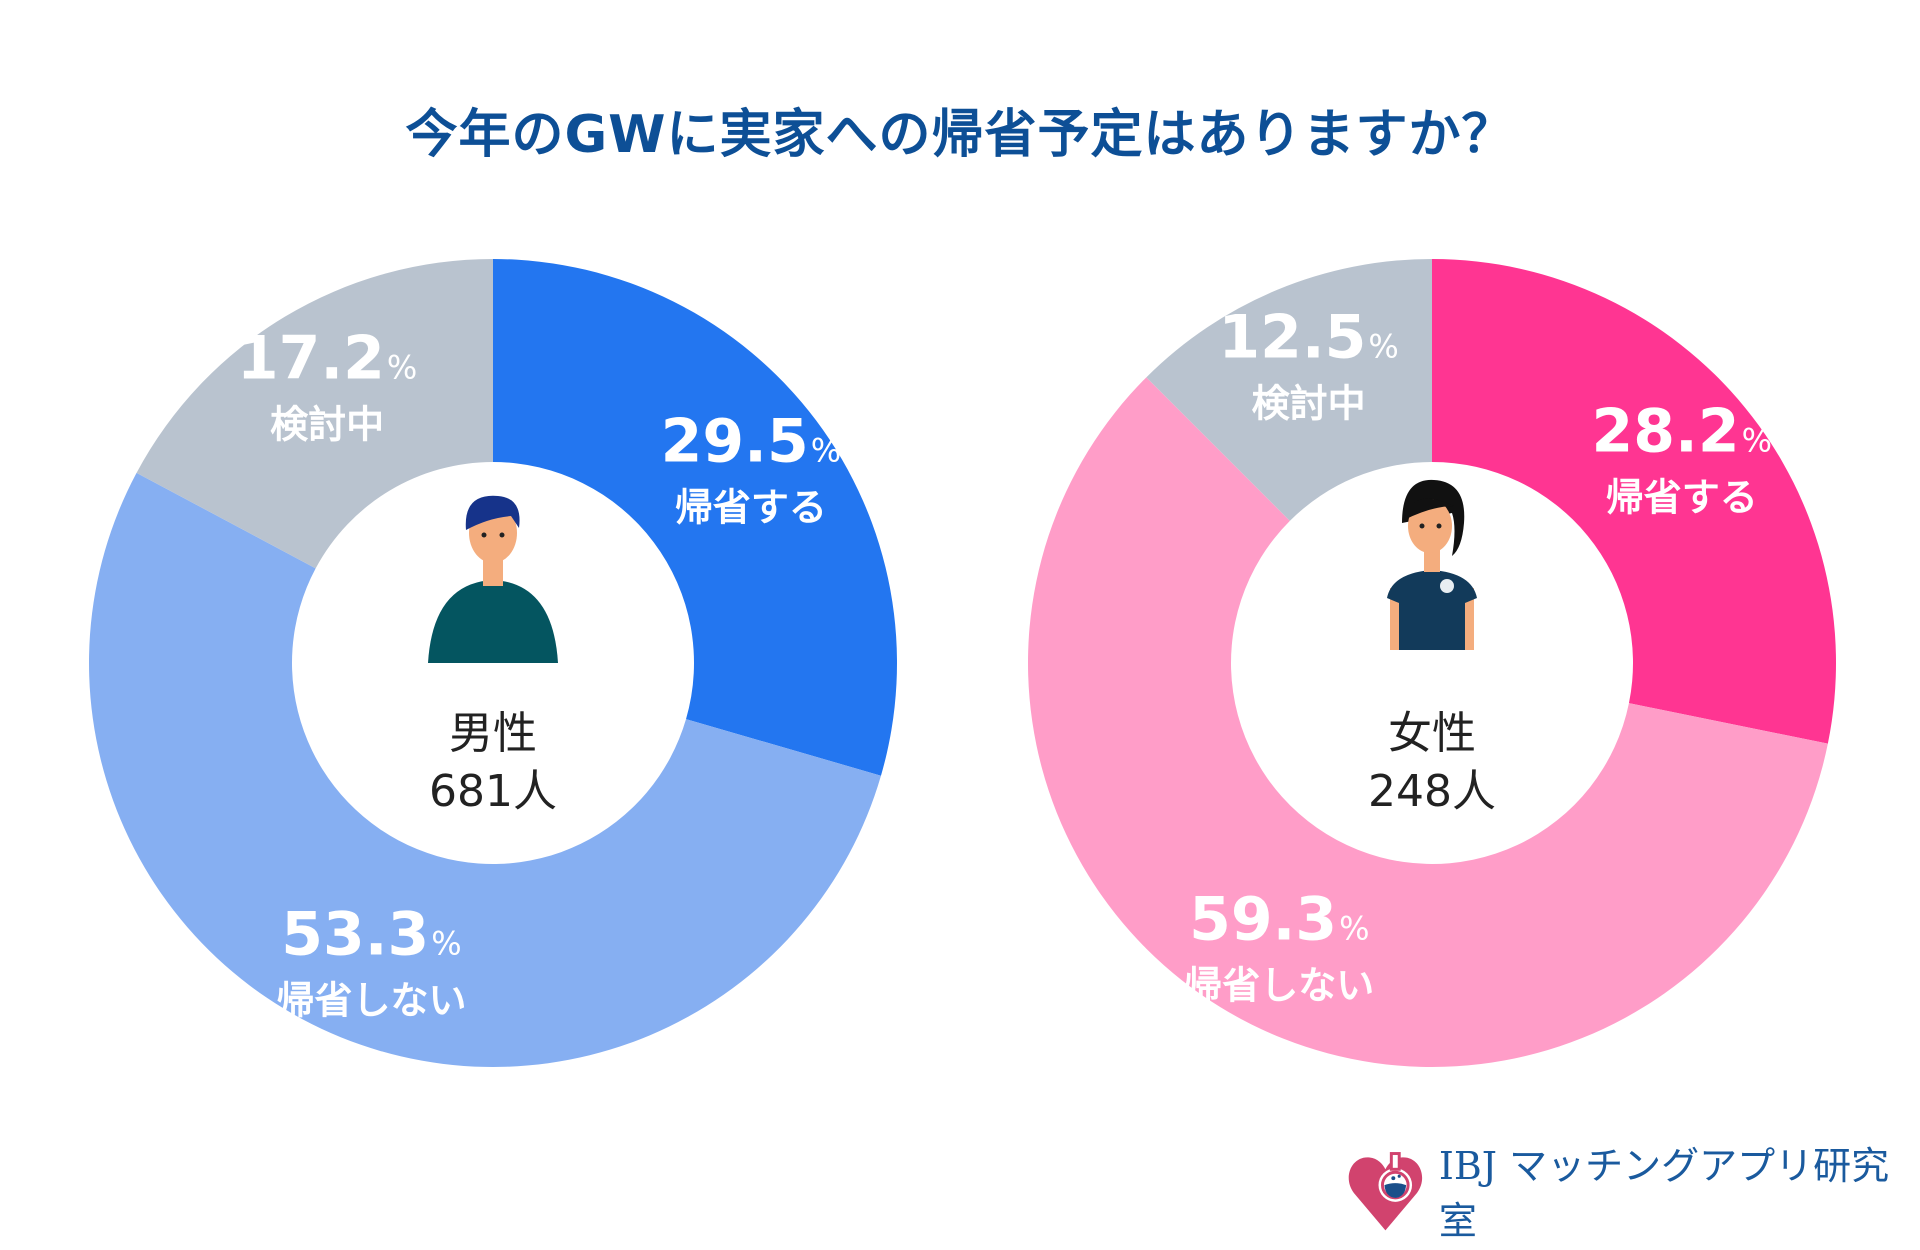 The width and height of the screenshot is (1920, 1250). Describe the element at coordinates (493, 791) in the screenshot. I see `respondent-count: 681人` at that location.